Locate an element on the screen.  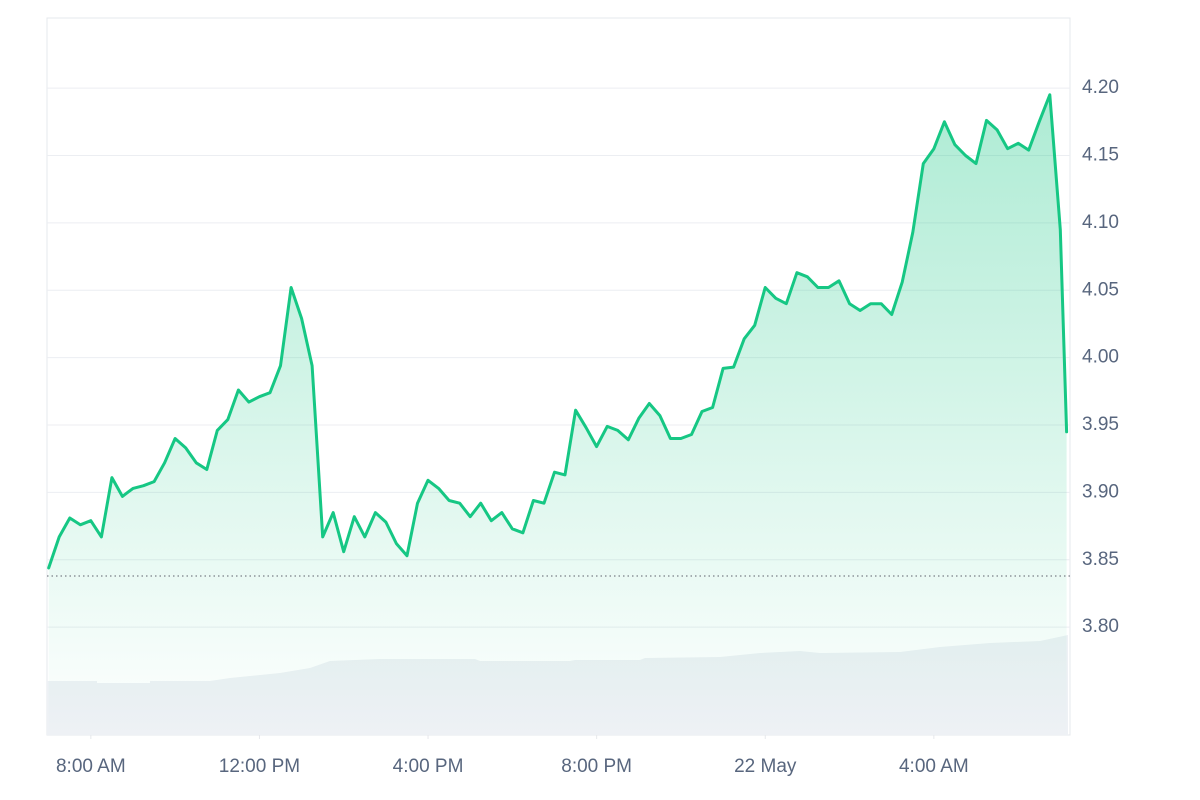
y-tick-label: 4.15 is located at coordinates (1100, 154).